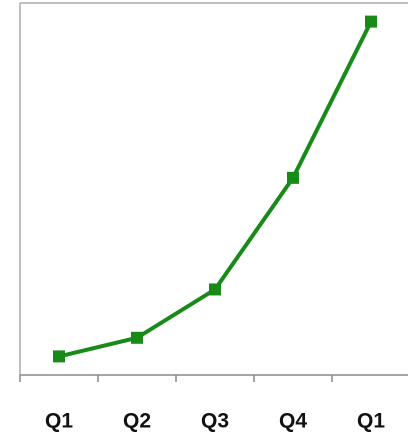 Image resolution: width=408 pixels, height=437 pixels. What do you see at coordinates (215, 421) in the screenshot?
I see `x-tick-label: Q3` at bounding box center [215, 421].